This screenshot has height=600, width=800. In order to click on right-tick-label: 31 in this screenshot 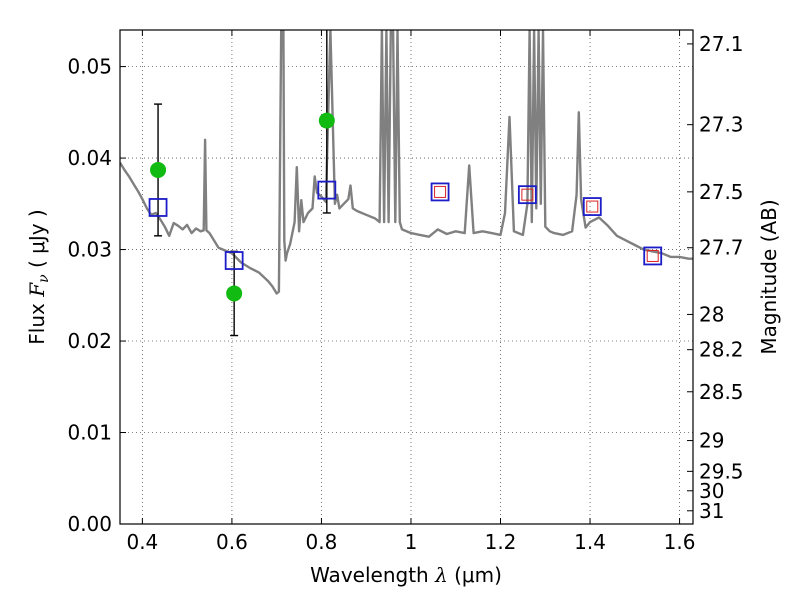, I will do `click(711, 511)`.